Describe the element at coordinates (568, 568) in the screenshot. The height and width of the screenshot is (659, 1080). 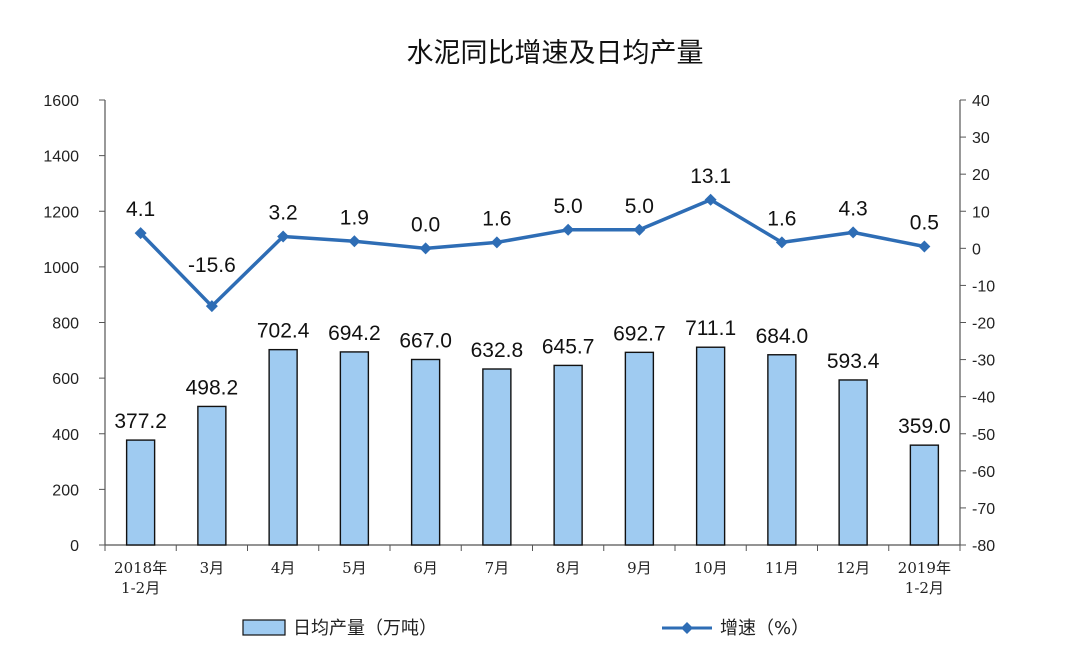
I see `x-tick-label: 8月` at that location.